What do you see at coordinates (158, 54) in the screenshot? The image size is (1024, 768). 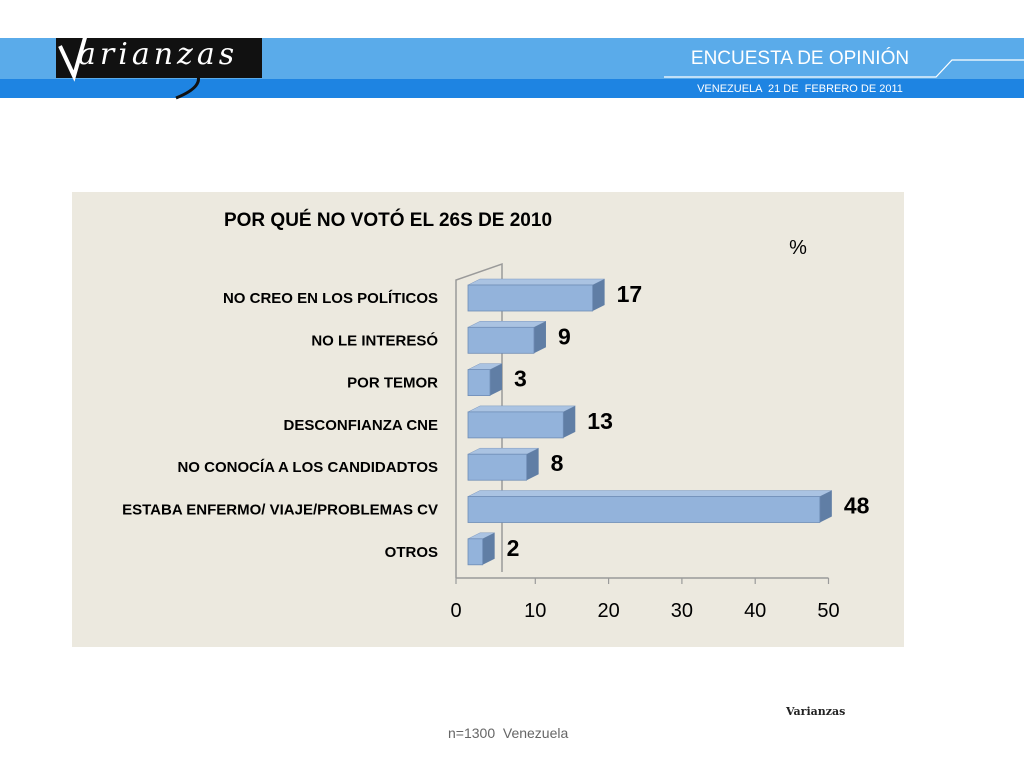 I see `logo-text: arianzas` at bounding box center [158, 54].